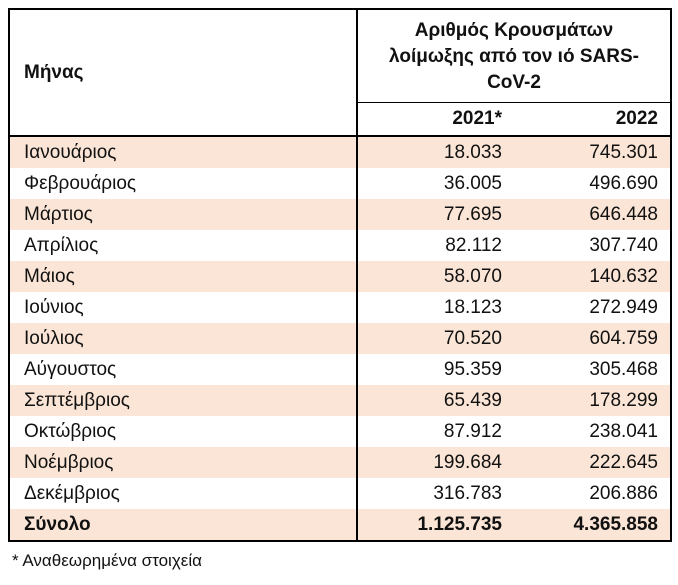  I want to click on footnote: * Αναθεωρημένα στοιχεία, so click(107, 560).